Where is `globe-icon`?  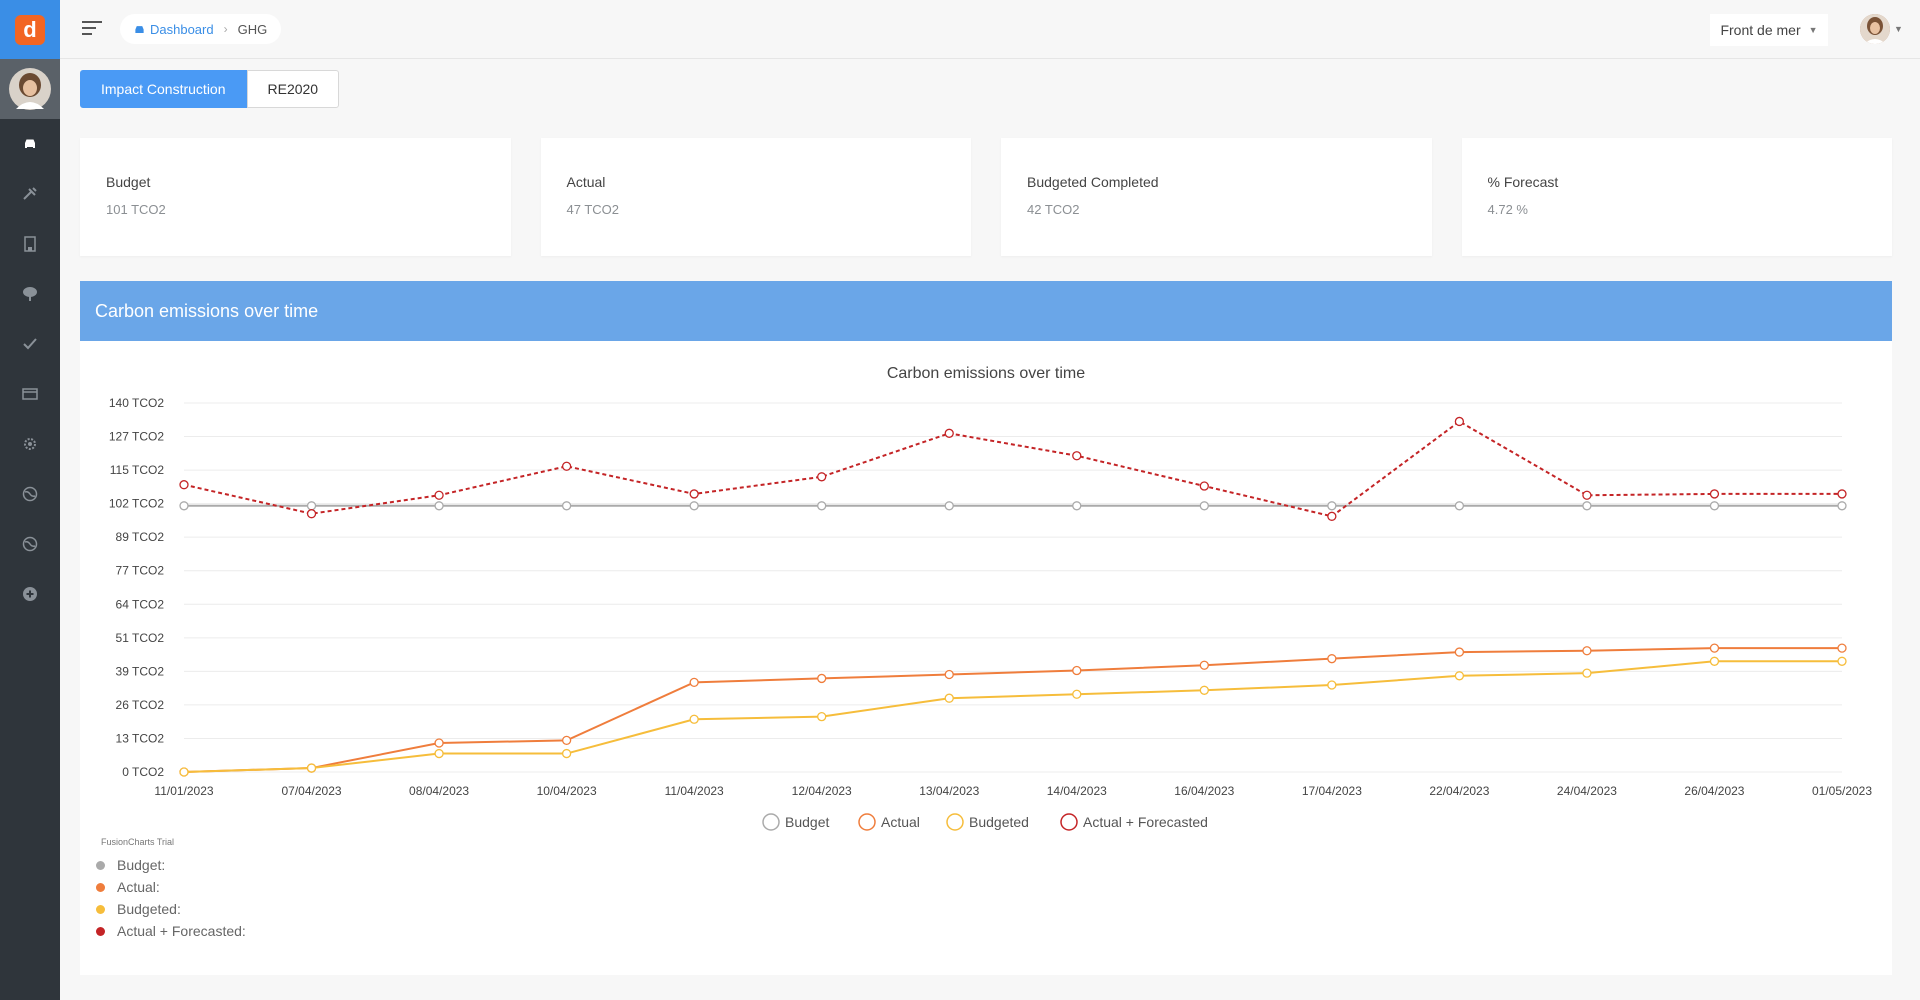 globe-icon is located at coordinates (30, 494).